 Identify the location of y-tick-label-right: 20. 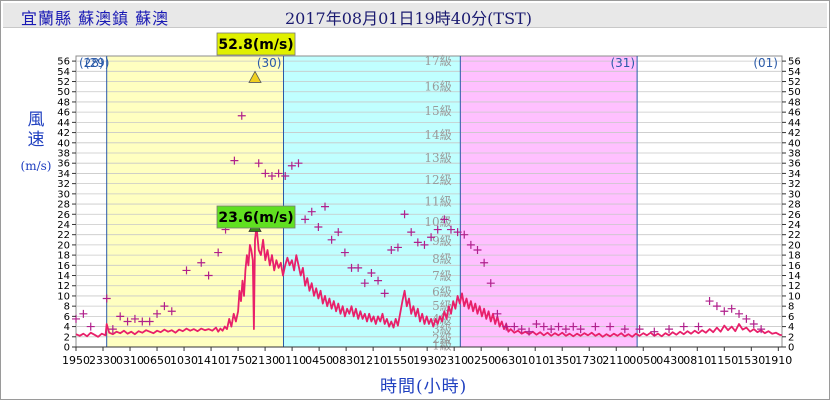
(794, 245).